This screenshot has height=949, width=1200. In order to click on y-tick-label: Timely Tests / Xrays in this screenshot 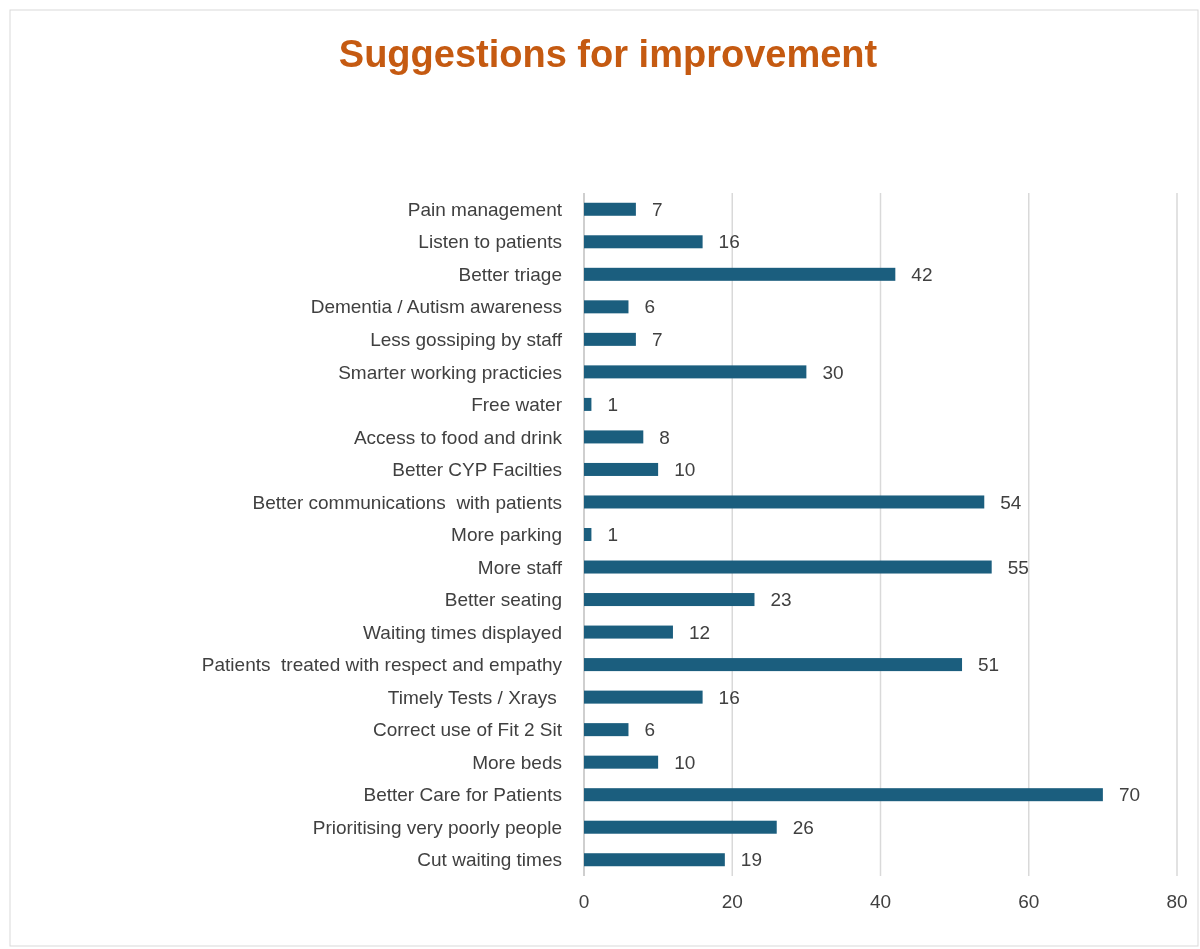, I will do `click(474, 697)`.